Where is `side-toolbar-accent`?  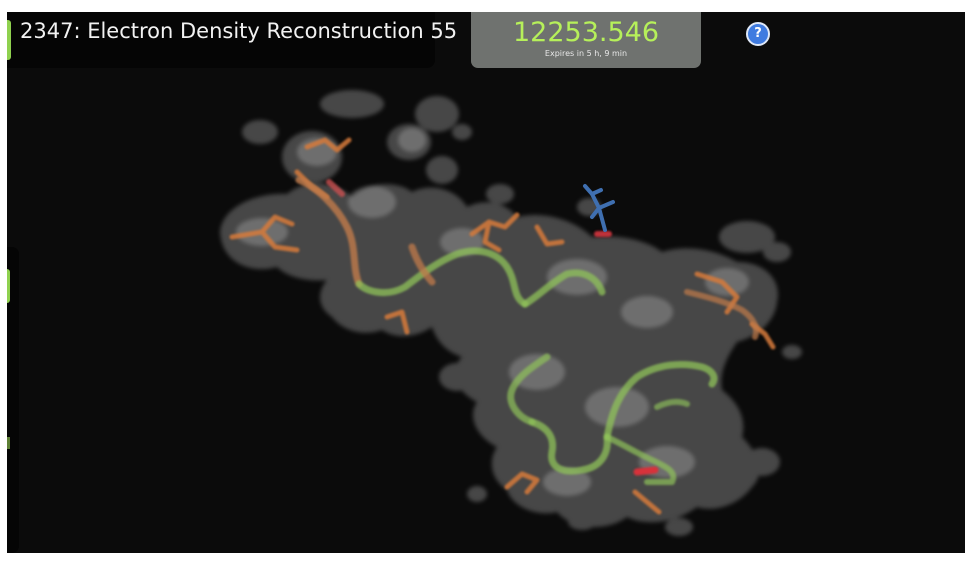 side-toolbar-accent is located at coordinates (8, 286).